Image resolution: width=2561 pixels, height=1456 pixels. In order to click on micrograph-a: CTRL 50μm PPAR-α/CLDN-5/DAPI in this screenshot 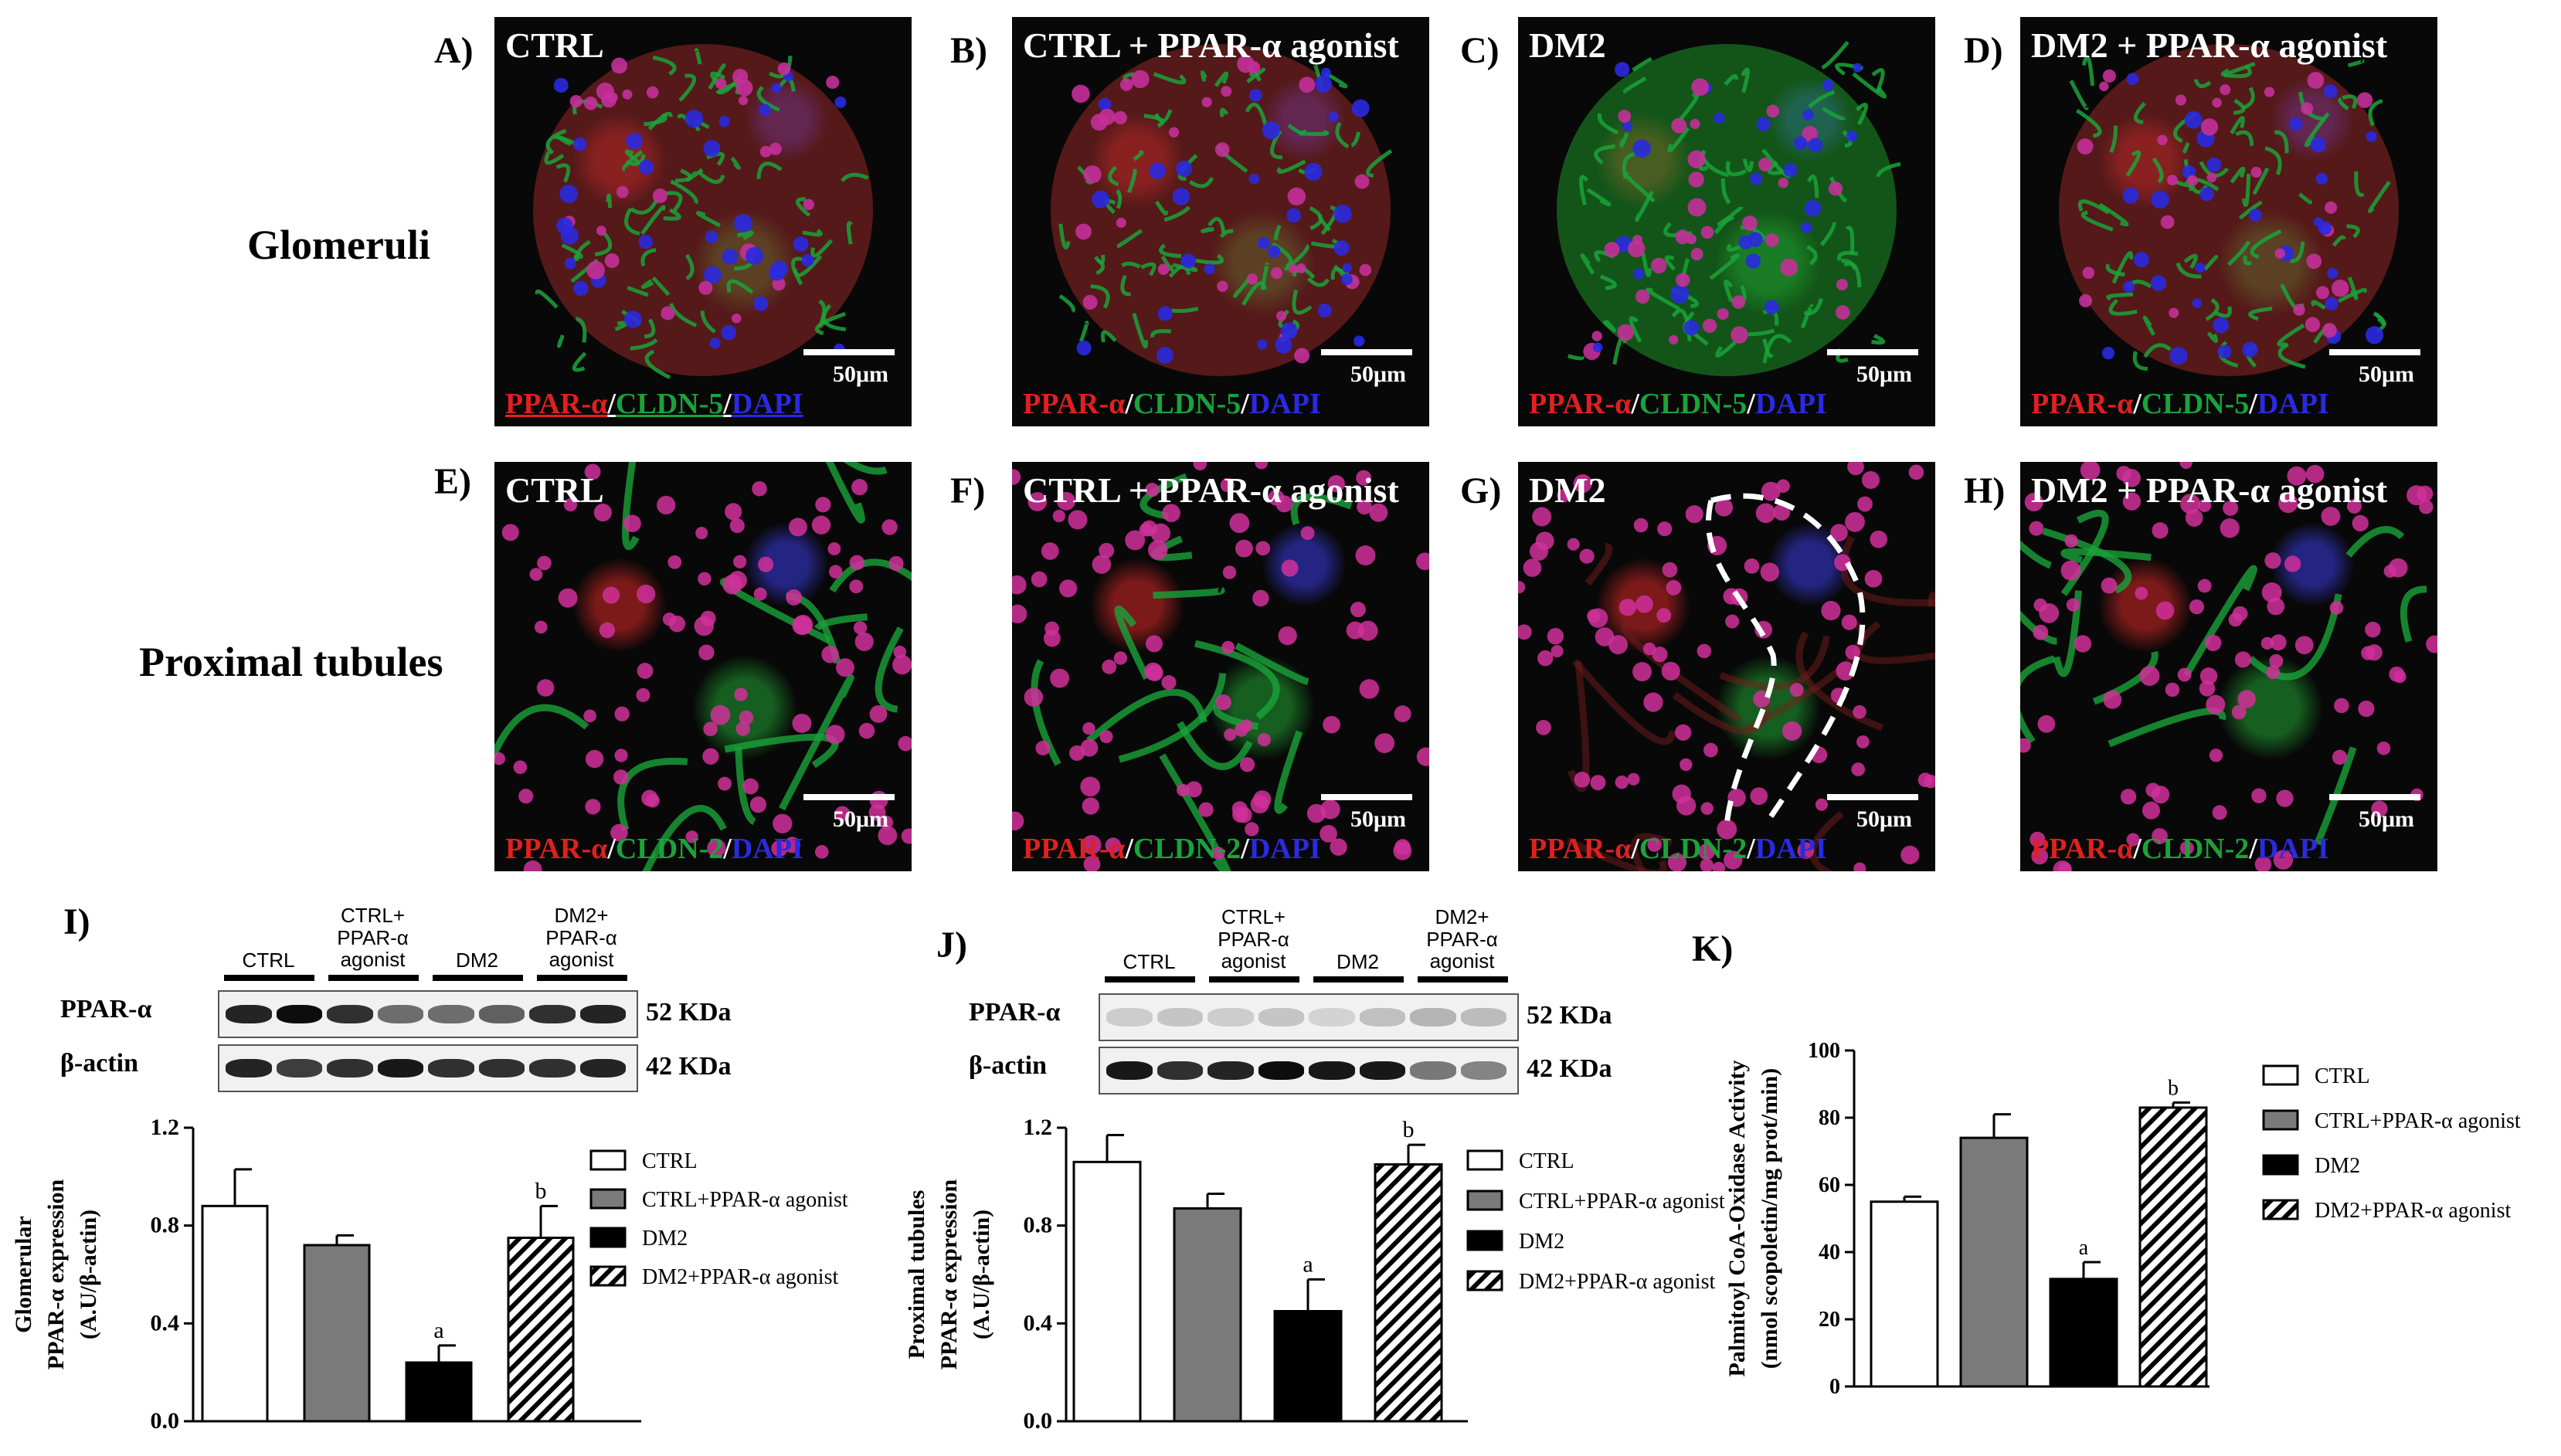, I will do `click(703, 222)`.